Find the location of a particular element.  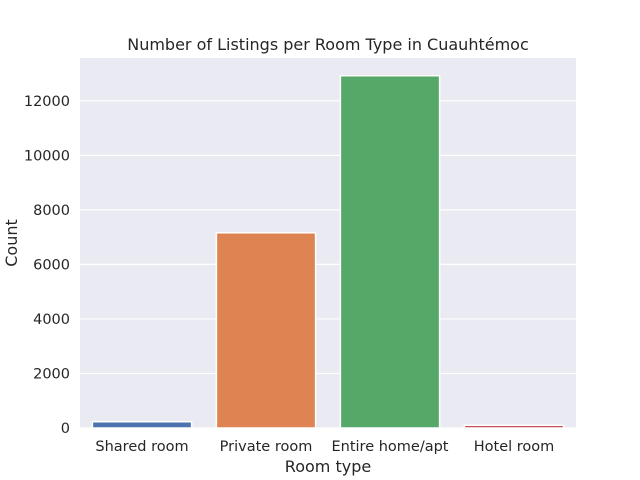

y-tick-label: 8000 is located at coordinates (51, 211).